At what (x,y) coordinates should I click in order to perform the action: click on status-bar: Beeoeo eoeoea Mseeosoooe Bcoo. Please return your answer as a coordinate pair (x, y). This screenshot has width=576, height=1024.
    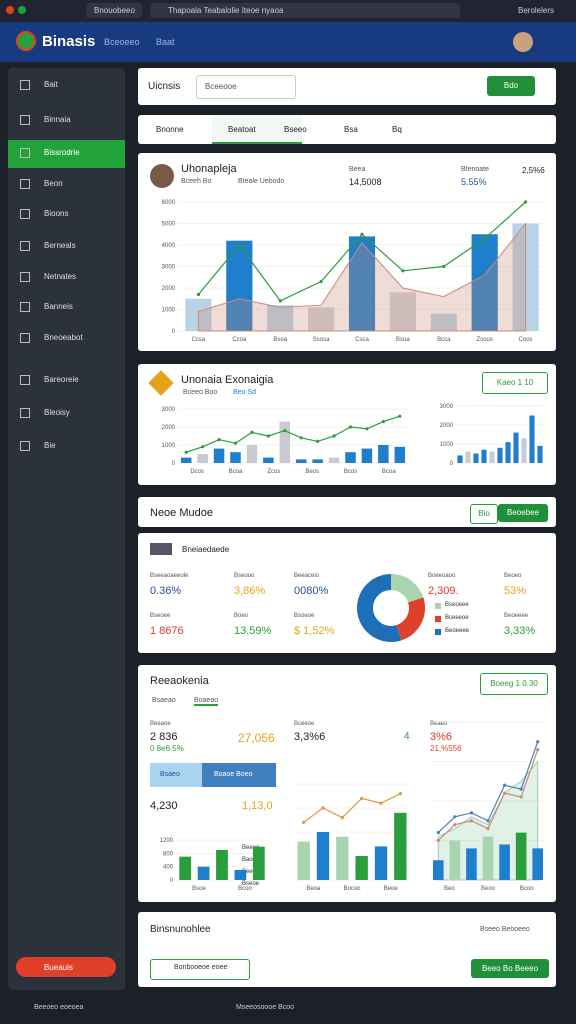
    Looking at the image, I should click on (288, 1009).